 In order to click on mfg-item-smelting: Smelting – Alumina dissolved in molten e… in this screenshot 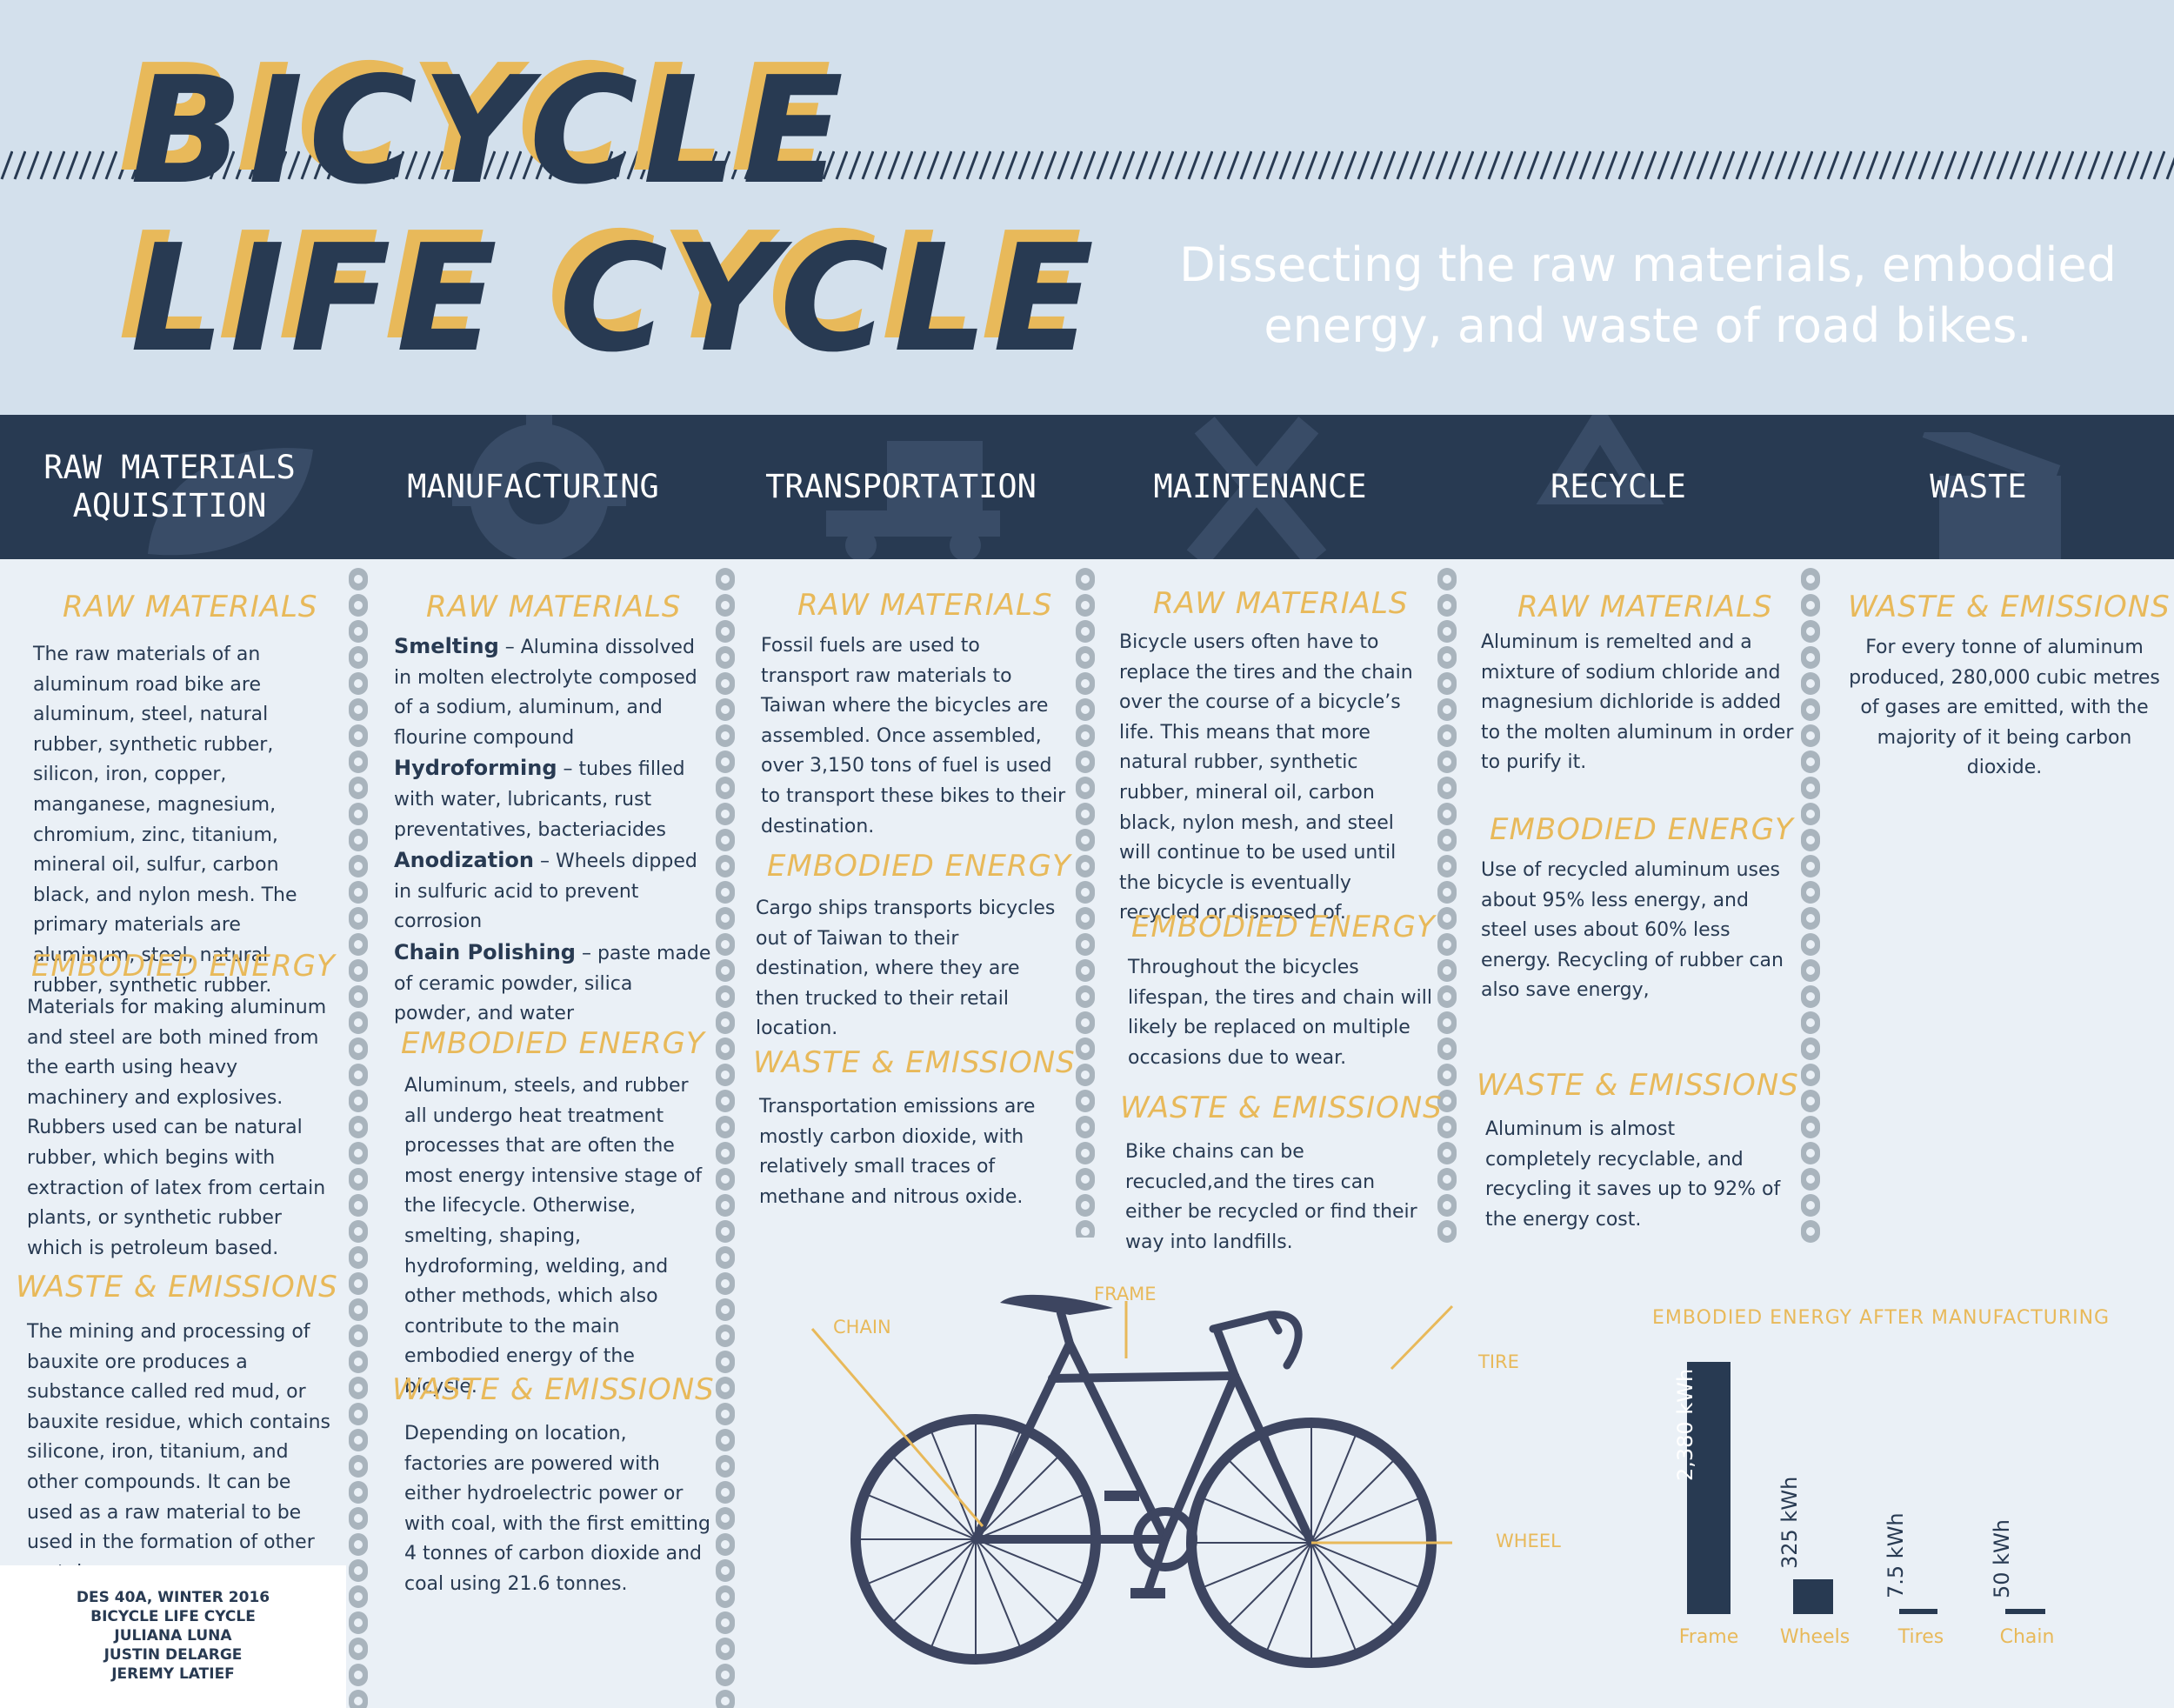, I will do `click(545, 691)`.